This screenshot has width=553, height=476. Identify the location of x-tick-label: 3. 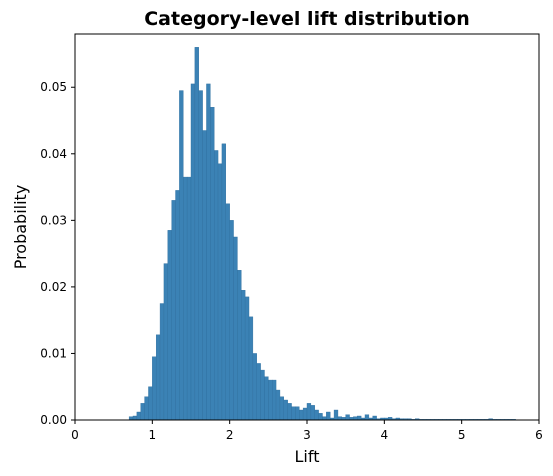
(307, 435).